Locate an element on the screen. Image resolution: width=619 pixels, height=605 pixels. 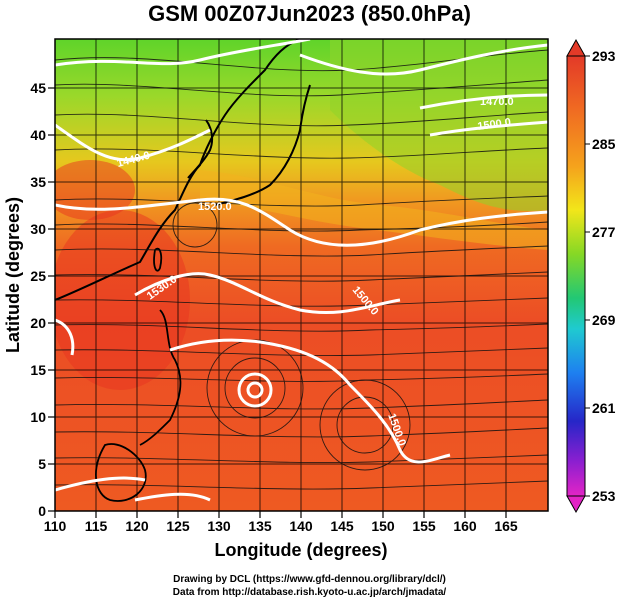
coastline-korea is located at coordinates (200, 149).